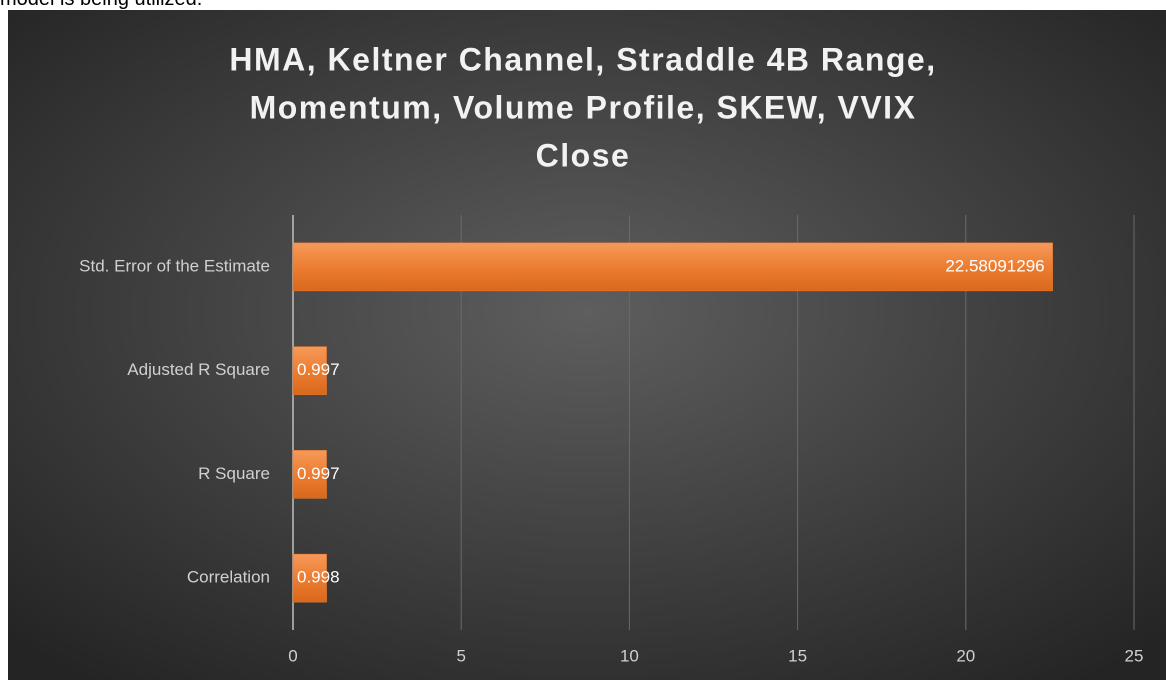 The height and width of the screenshot is (680, 1166). What do you see at coordinates (965, 655) in the screenshot?
I see `x-tick-label: 20` at bounding box center [965, 655].